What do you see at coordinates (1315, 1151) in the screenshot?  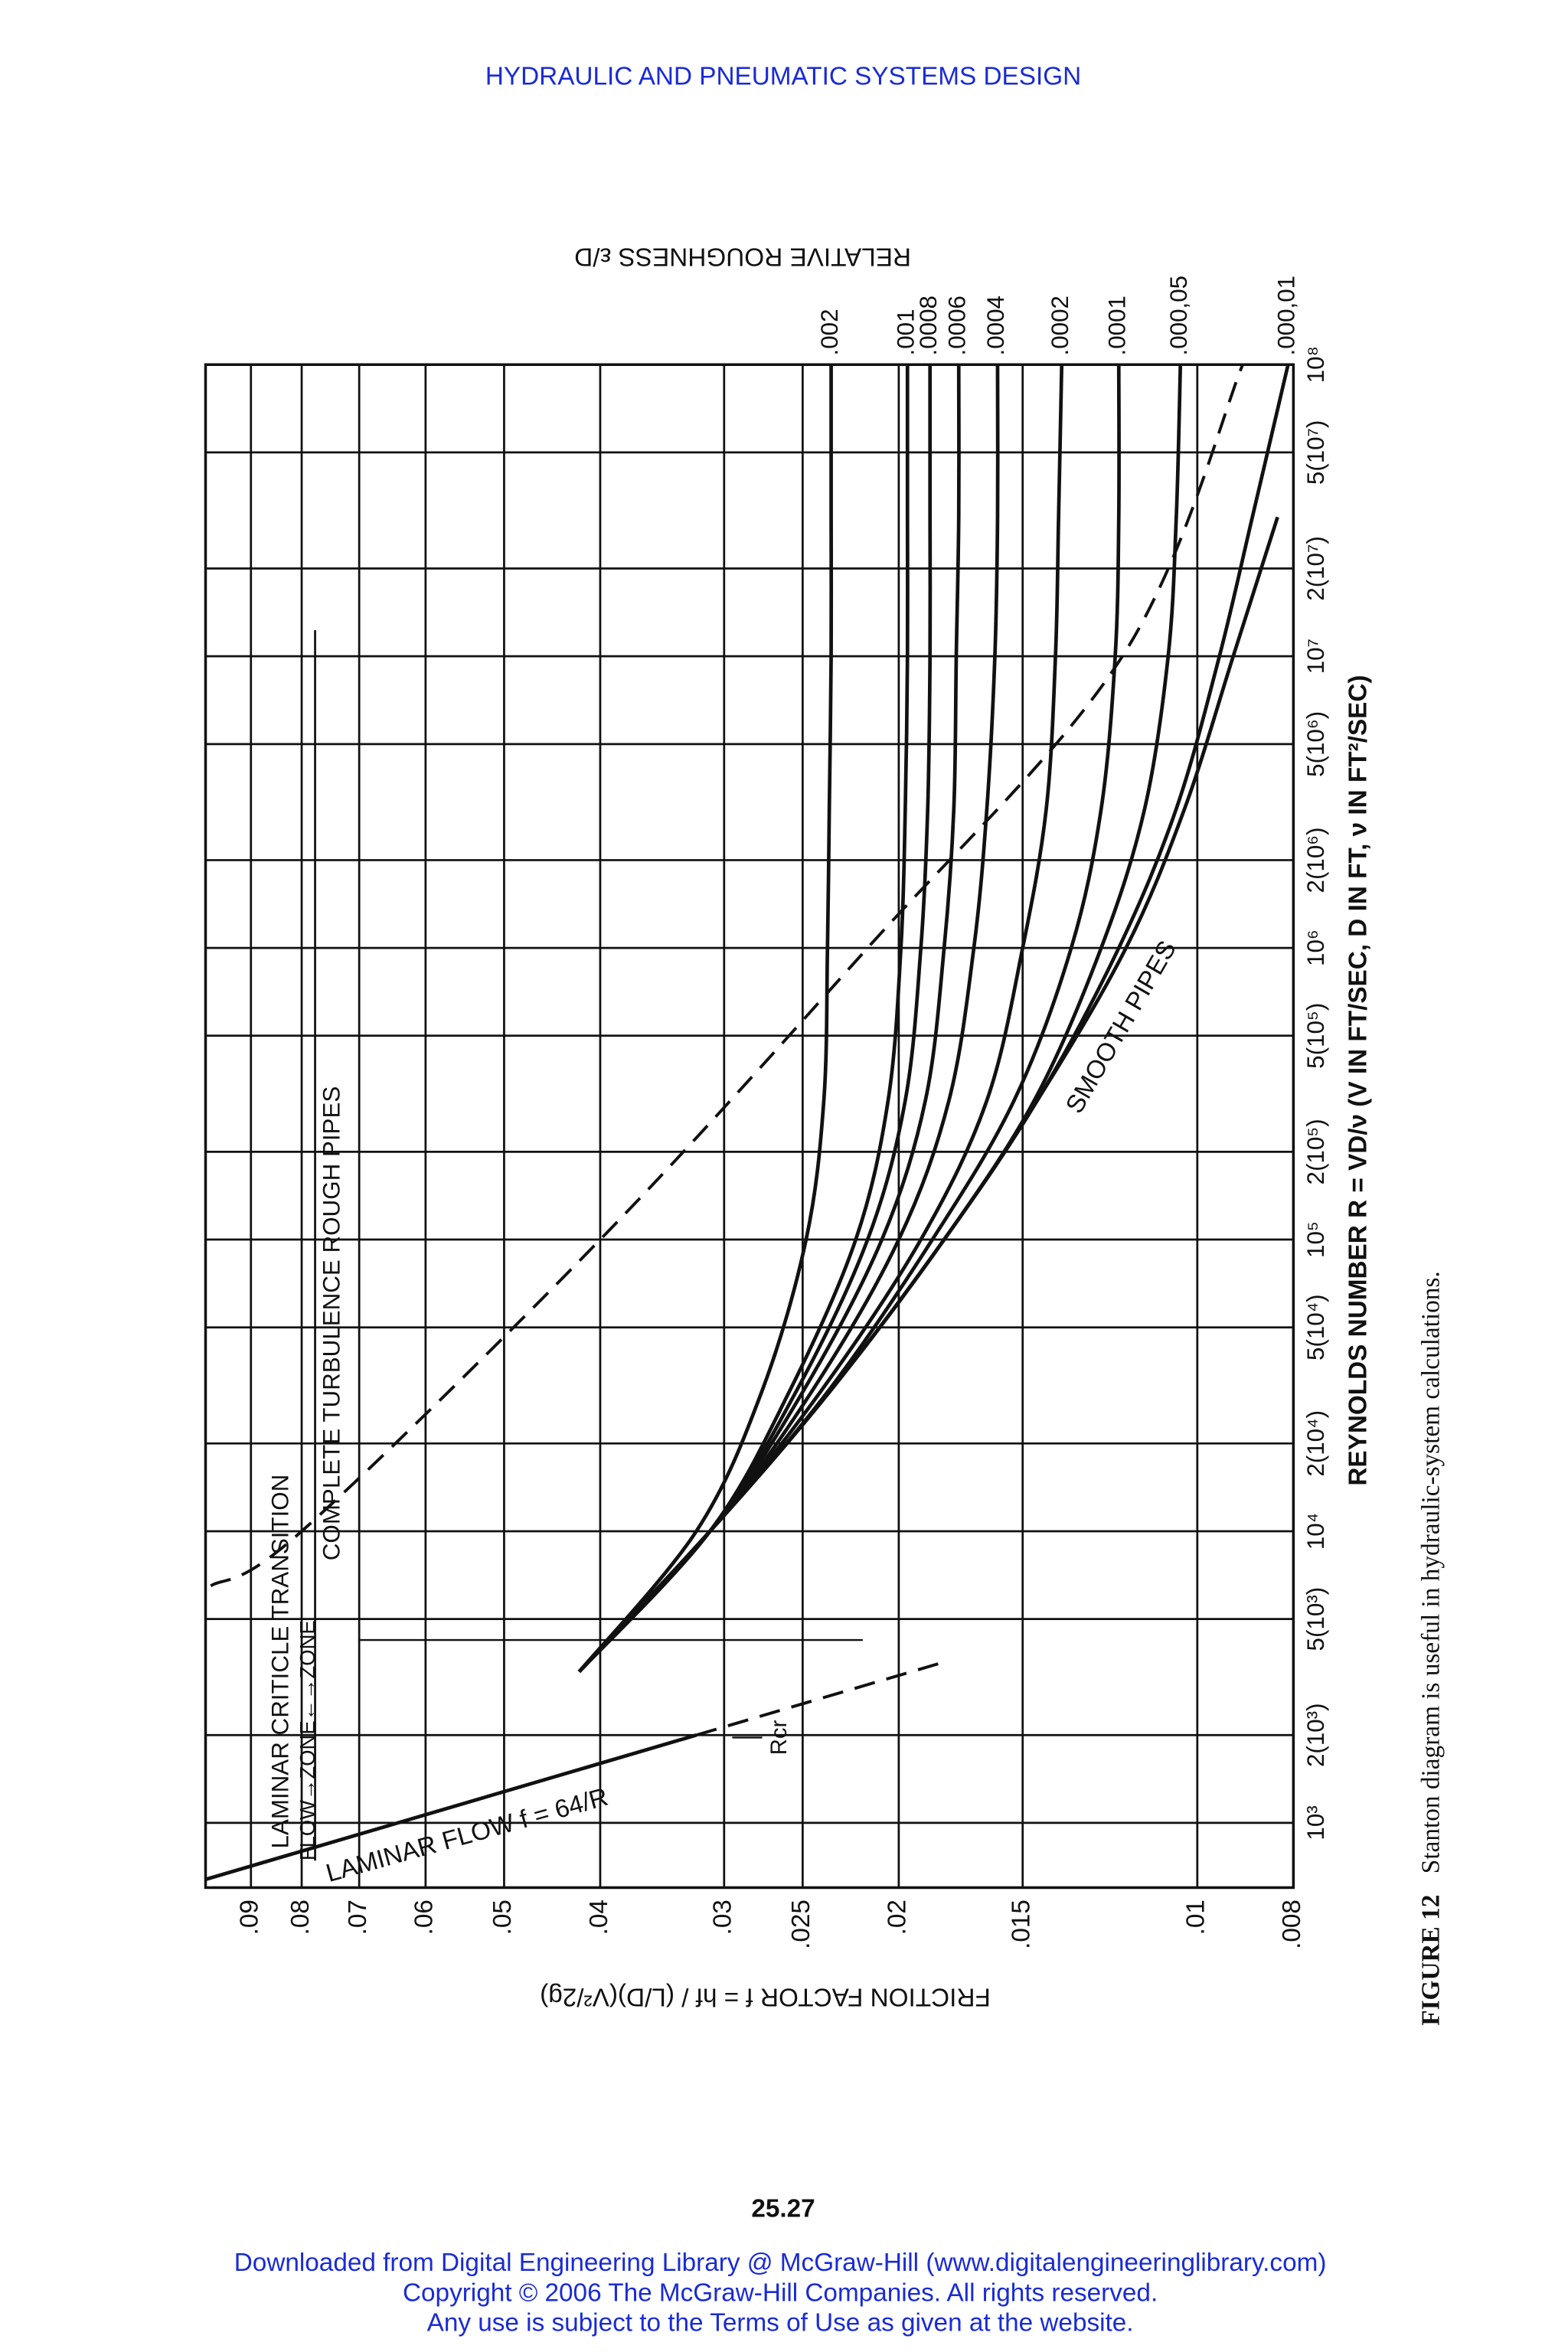 I see `x-tick-label: 2(10⁵)` at bounding box center [1315, 1151].